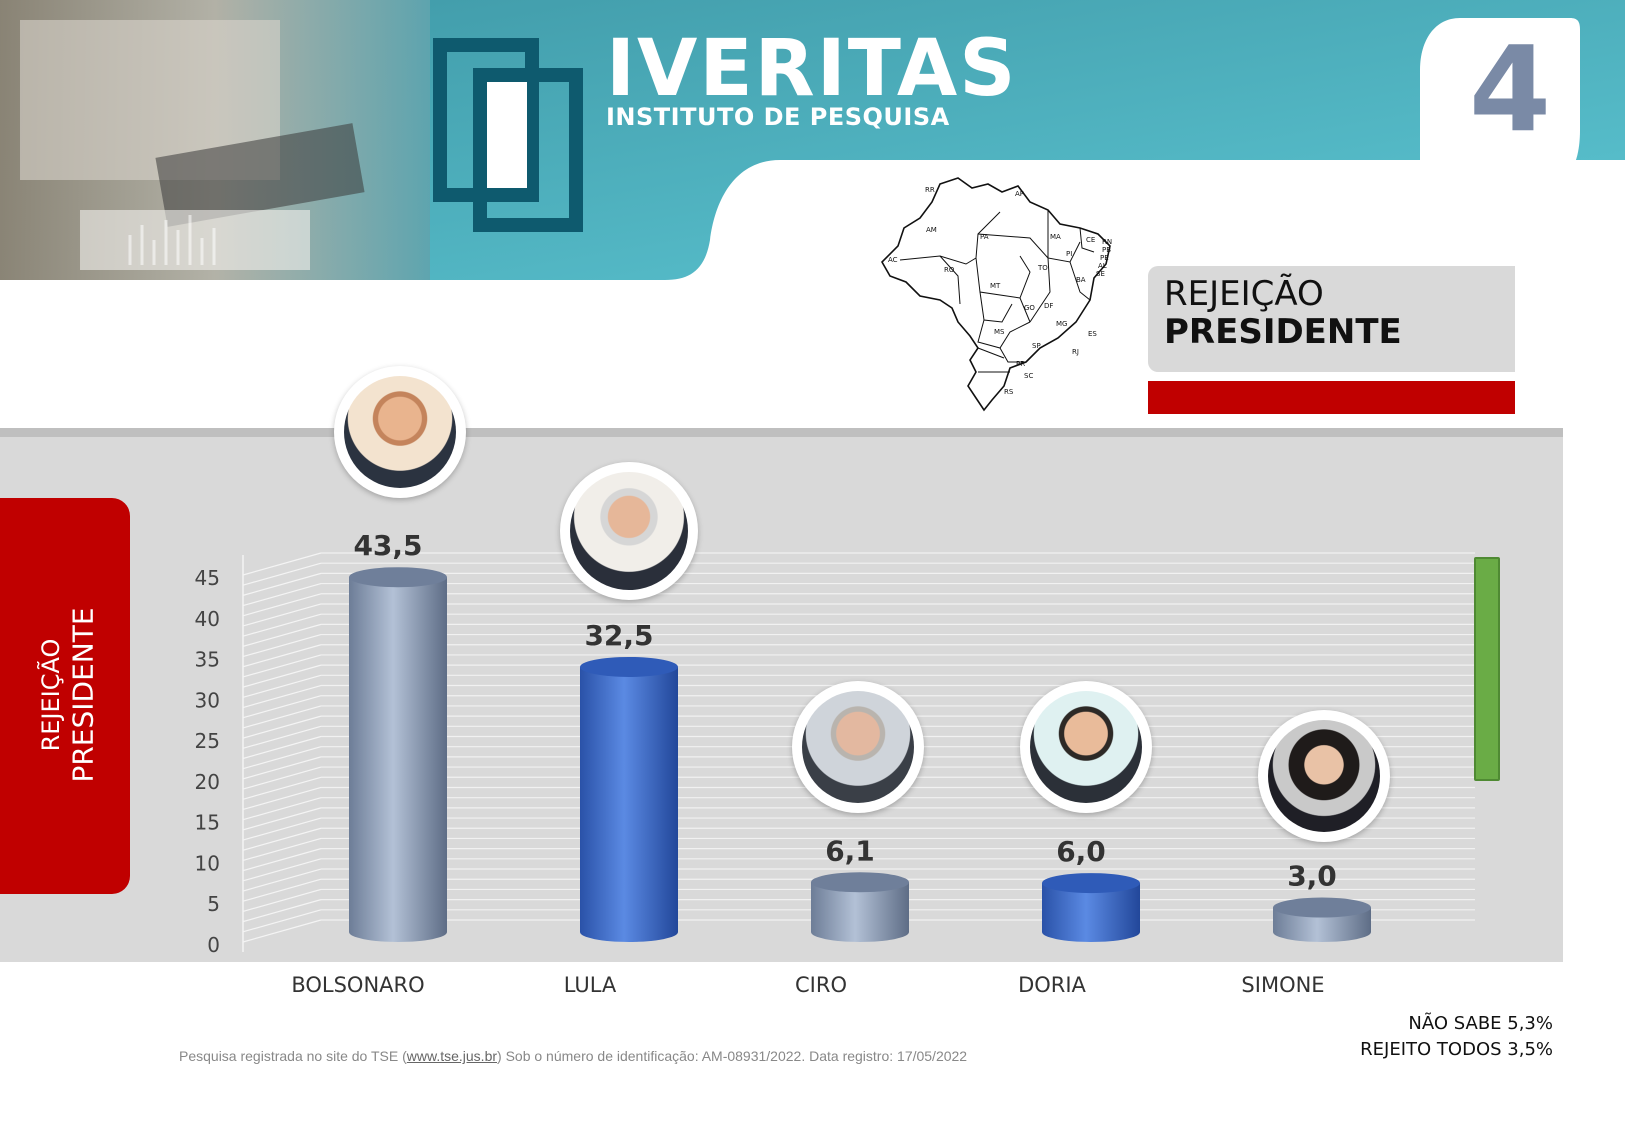 Image resolution: width=1625 pixels, height=1125 pixels. I want to click on y-tick-label: 40, so click(207, 619).